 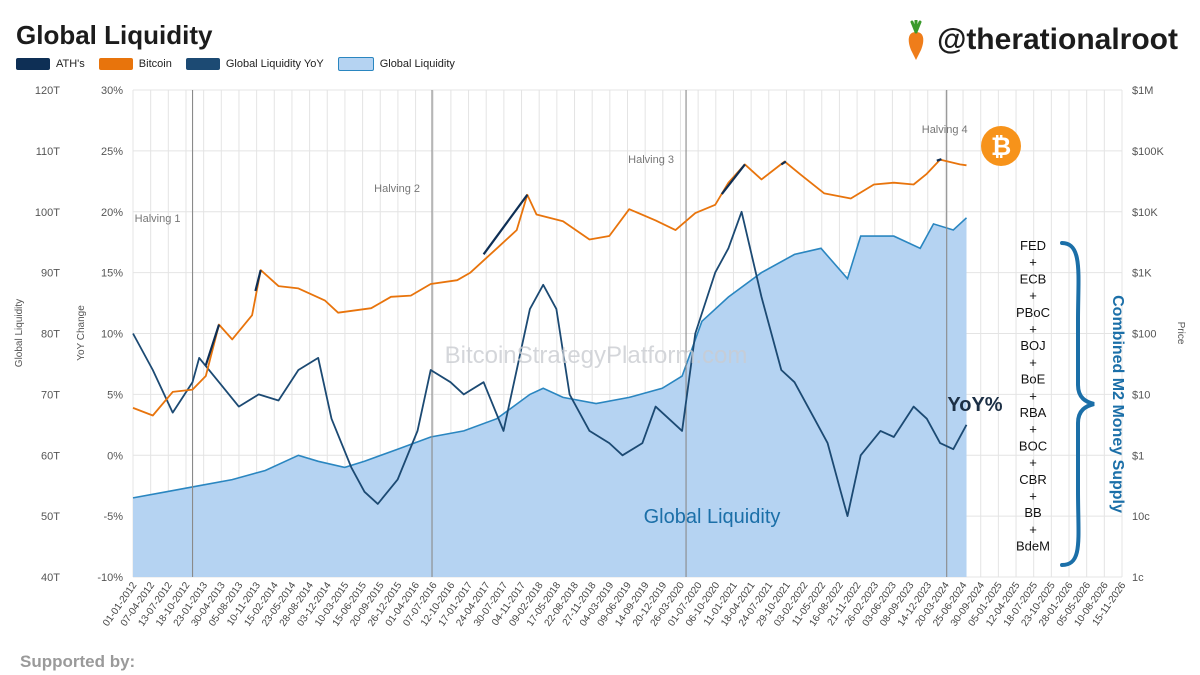 I want to click on yoy-tick-label: 10%, so click(x=112, y=335).